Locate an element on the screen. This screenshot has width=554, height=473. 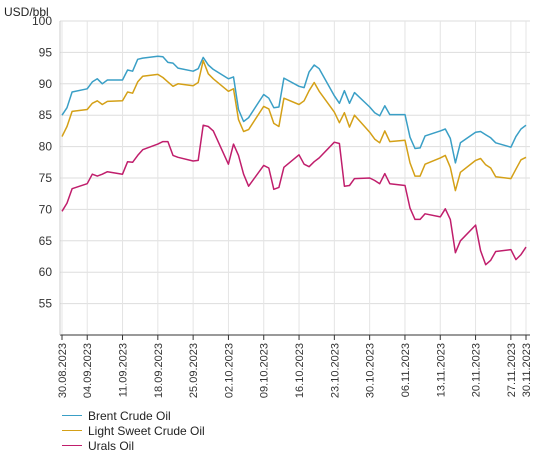
x-tick-label: 04.09.2023 is located at coordinates (88, 370).